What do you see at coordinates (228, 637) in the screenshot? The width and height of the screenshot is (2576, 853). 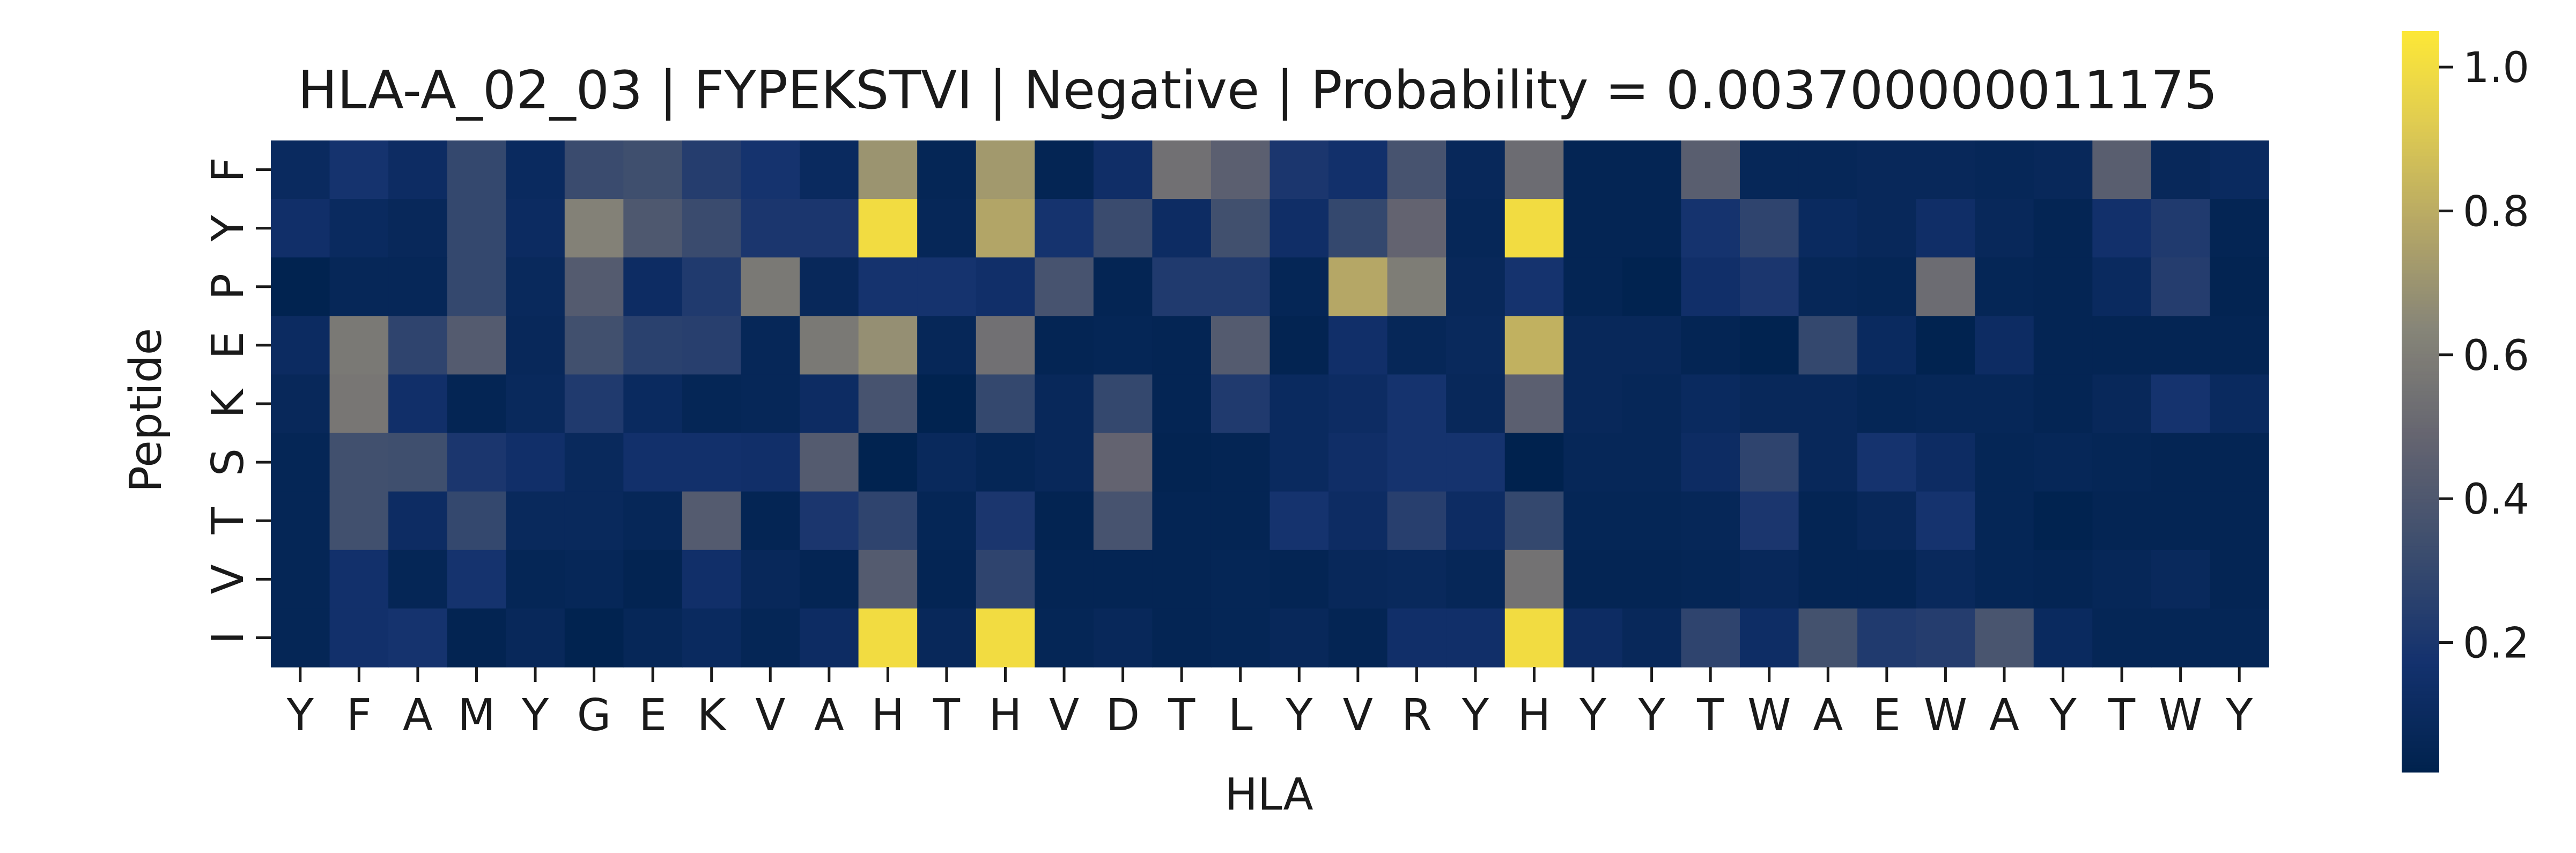 I see `y-tick-label: I` at bounding box center [228, 637].